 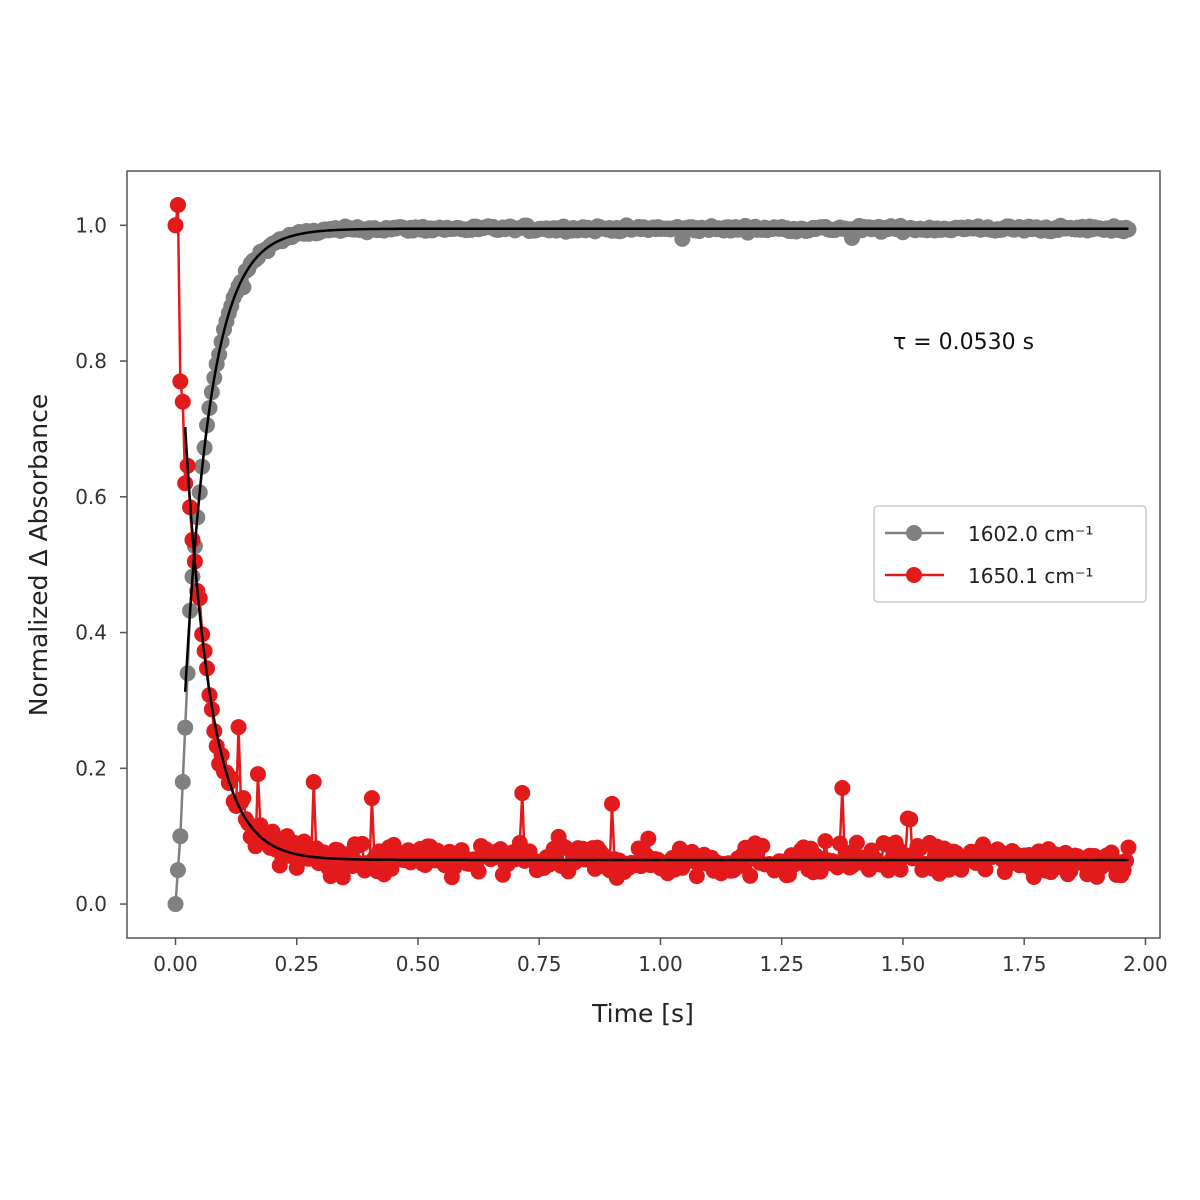 I want to click on x-tick-label: 0.25, so click(x=296, y=964).